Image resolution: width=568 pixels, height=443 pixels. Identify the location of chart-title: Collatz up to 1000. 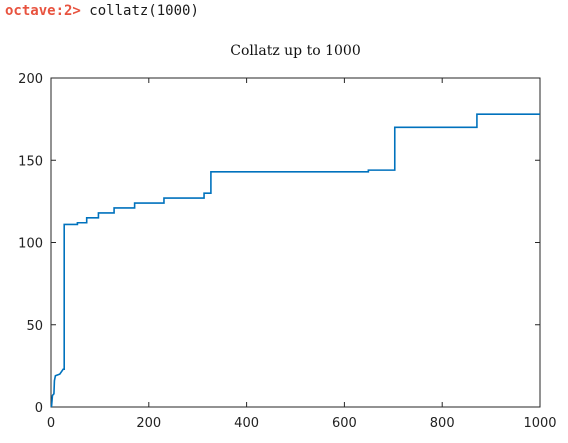
(295, 51).